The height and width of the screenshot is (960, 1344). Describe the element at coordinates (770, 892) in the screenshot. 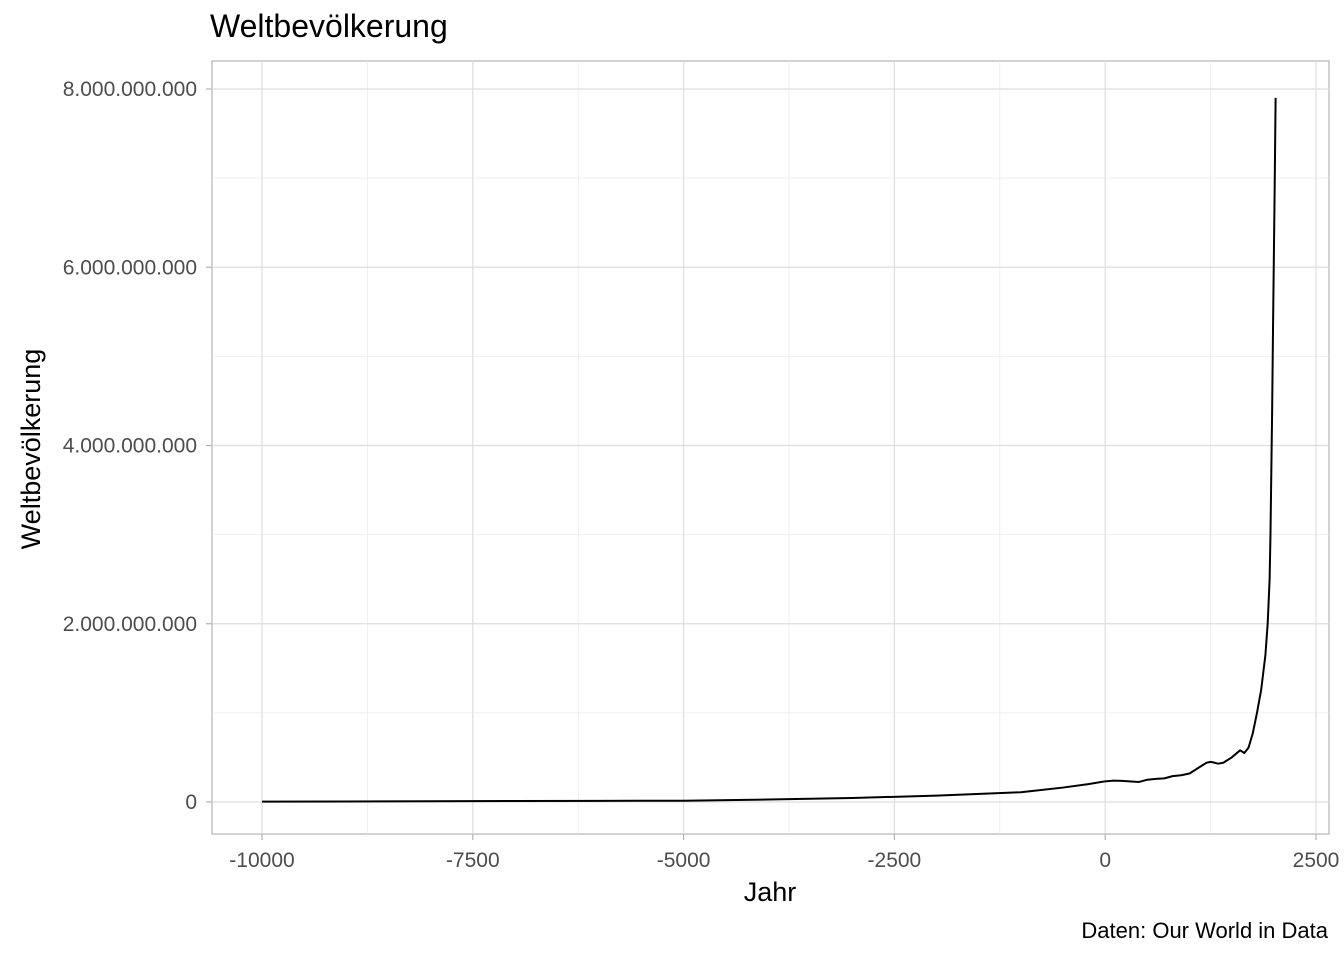

I see `x-axis-title: Jahr` at that location.